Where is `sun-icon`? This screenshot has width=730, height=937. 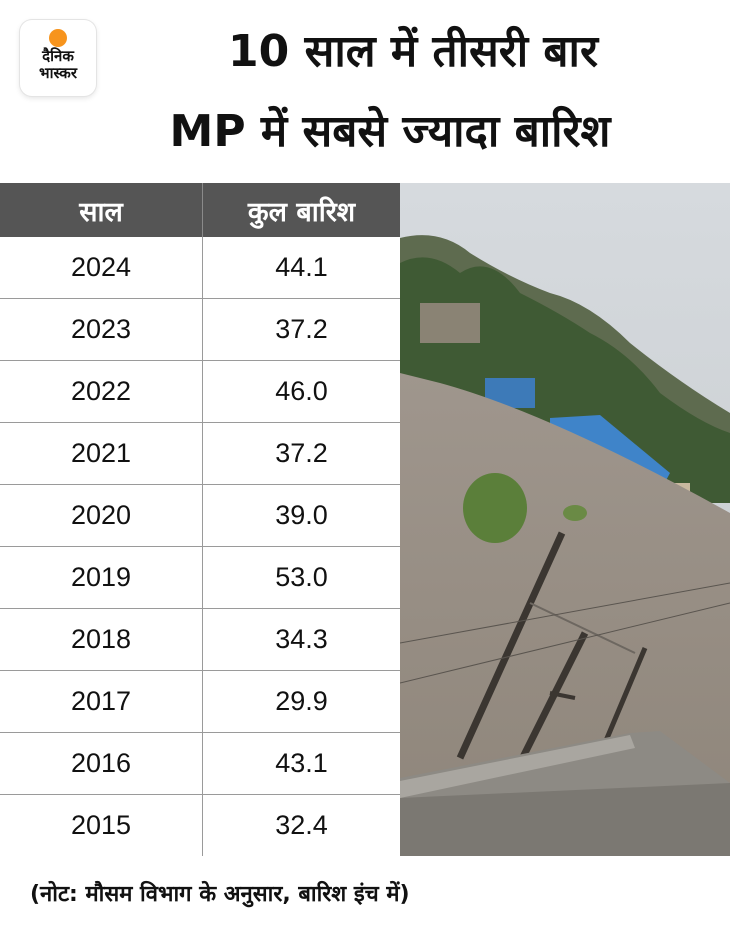
sun-icon is located at coordinates (58, 38).